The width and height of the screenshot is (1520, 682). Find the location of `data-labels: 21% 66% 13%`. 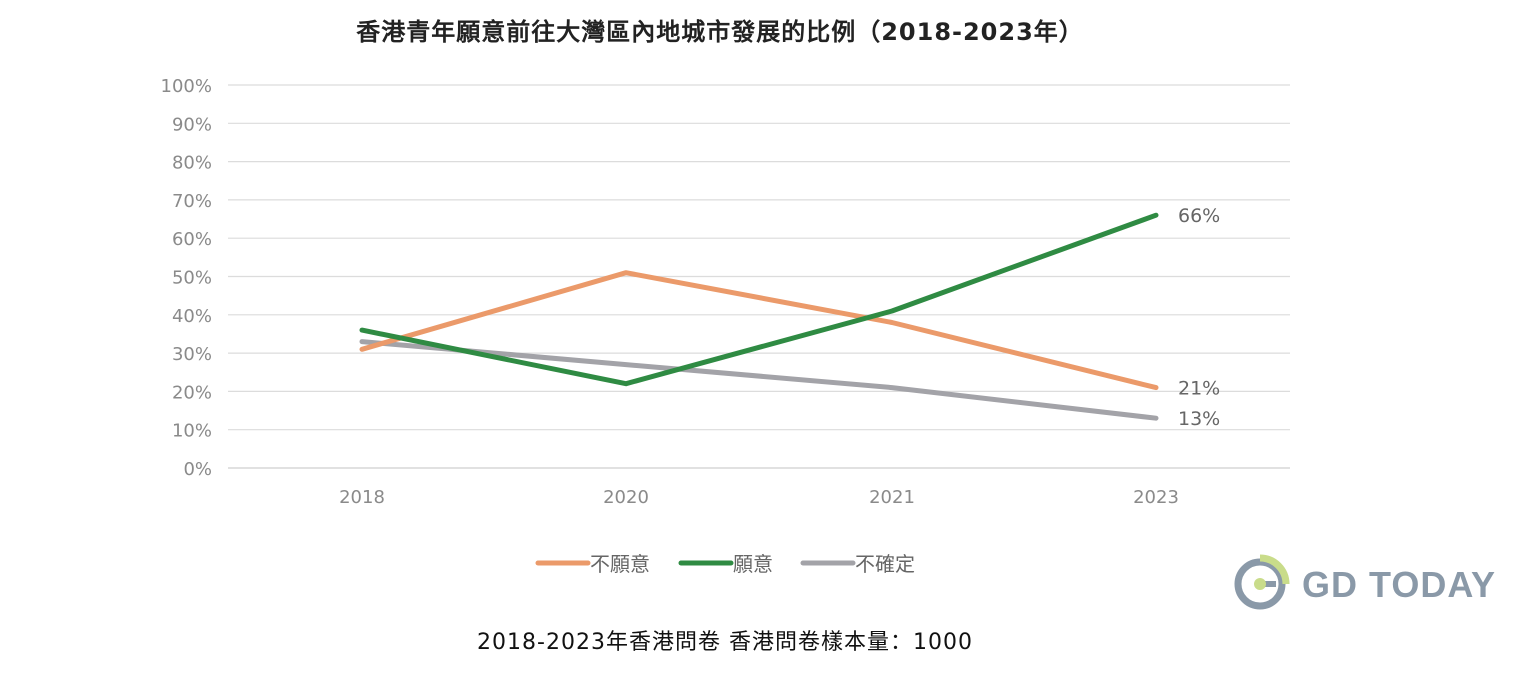

data-labels: 21% 66% 13% is located at coordinates (1199, 317).